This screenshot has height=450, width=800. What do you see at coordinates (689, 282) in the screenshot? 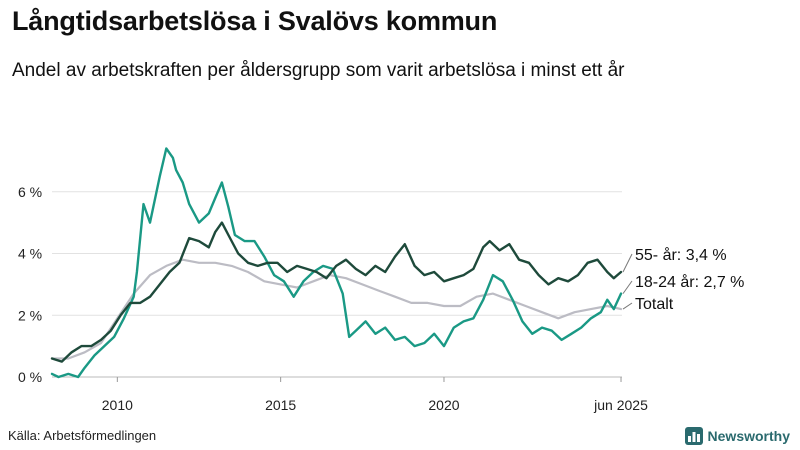
I see `series-label-age18: 18-24 år: 2,7 %` at bounding box center [689, 282].